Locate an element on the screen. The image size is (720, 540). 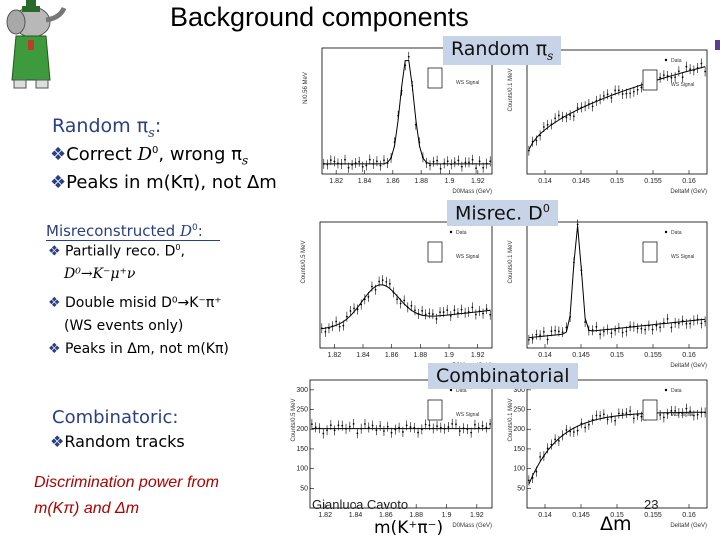
y-tick-label: 250 is located at coordinates (302, 410).